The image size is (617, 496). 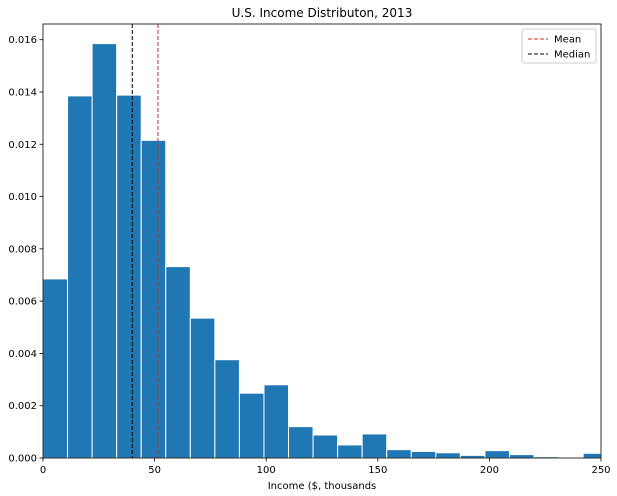 What do you see at coordinates (22, 145) in the screenshot?
I see `y-tick-label: 0.012` at bounding box center [22, 145].